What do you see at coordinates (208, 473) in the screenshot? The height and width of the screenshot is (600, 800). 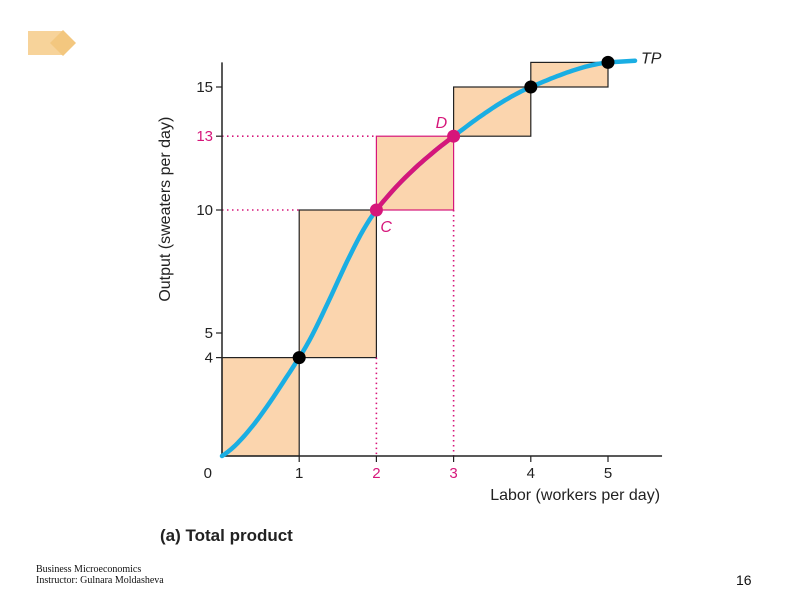 I see `origin-label: 0` at bounding box center [208, 473].